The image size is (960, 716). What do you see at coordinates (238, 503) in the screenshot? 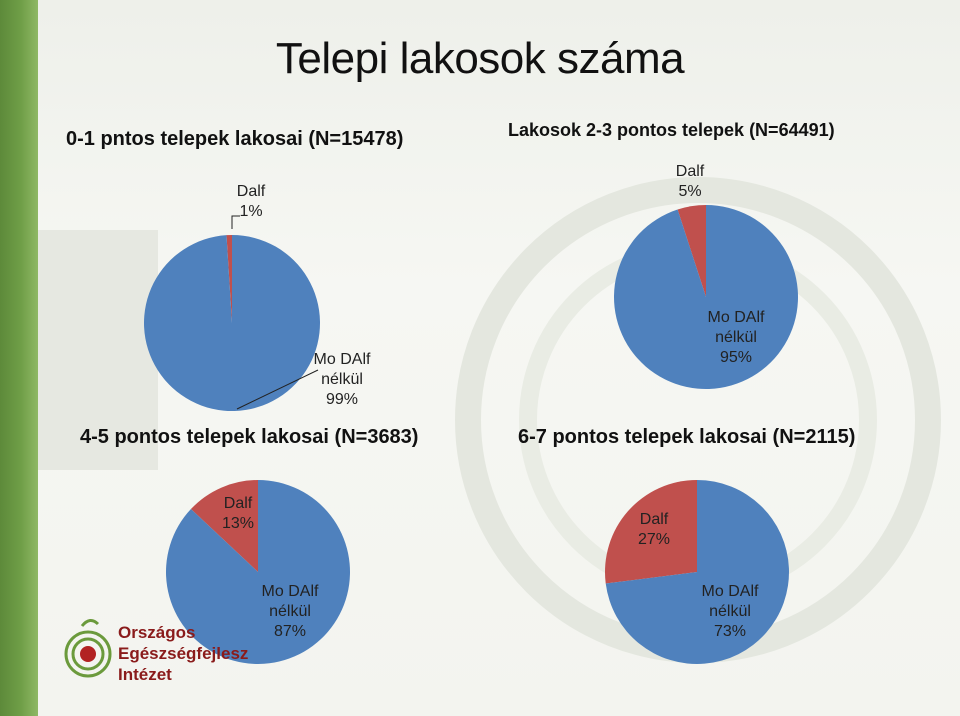
I see `pie-2-slice-0-label: Dalf` at bounding box center [238, 503].